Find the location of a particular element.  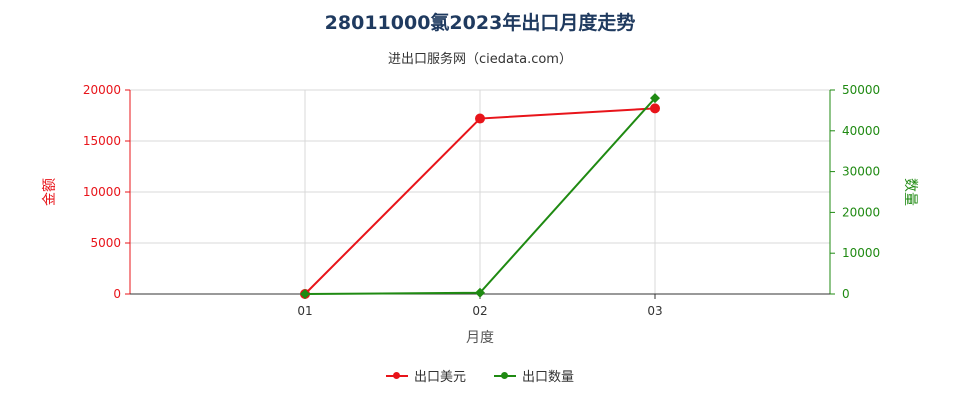

x-axis-title: 月度 is located at coordinates (480, 338).